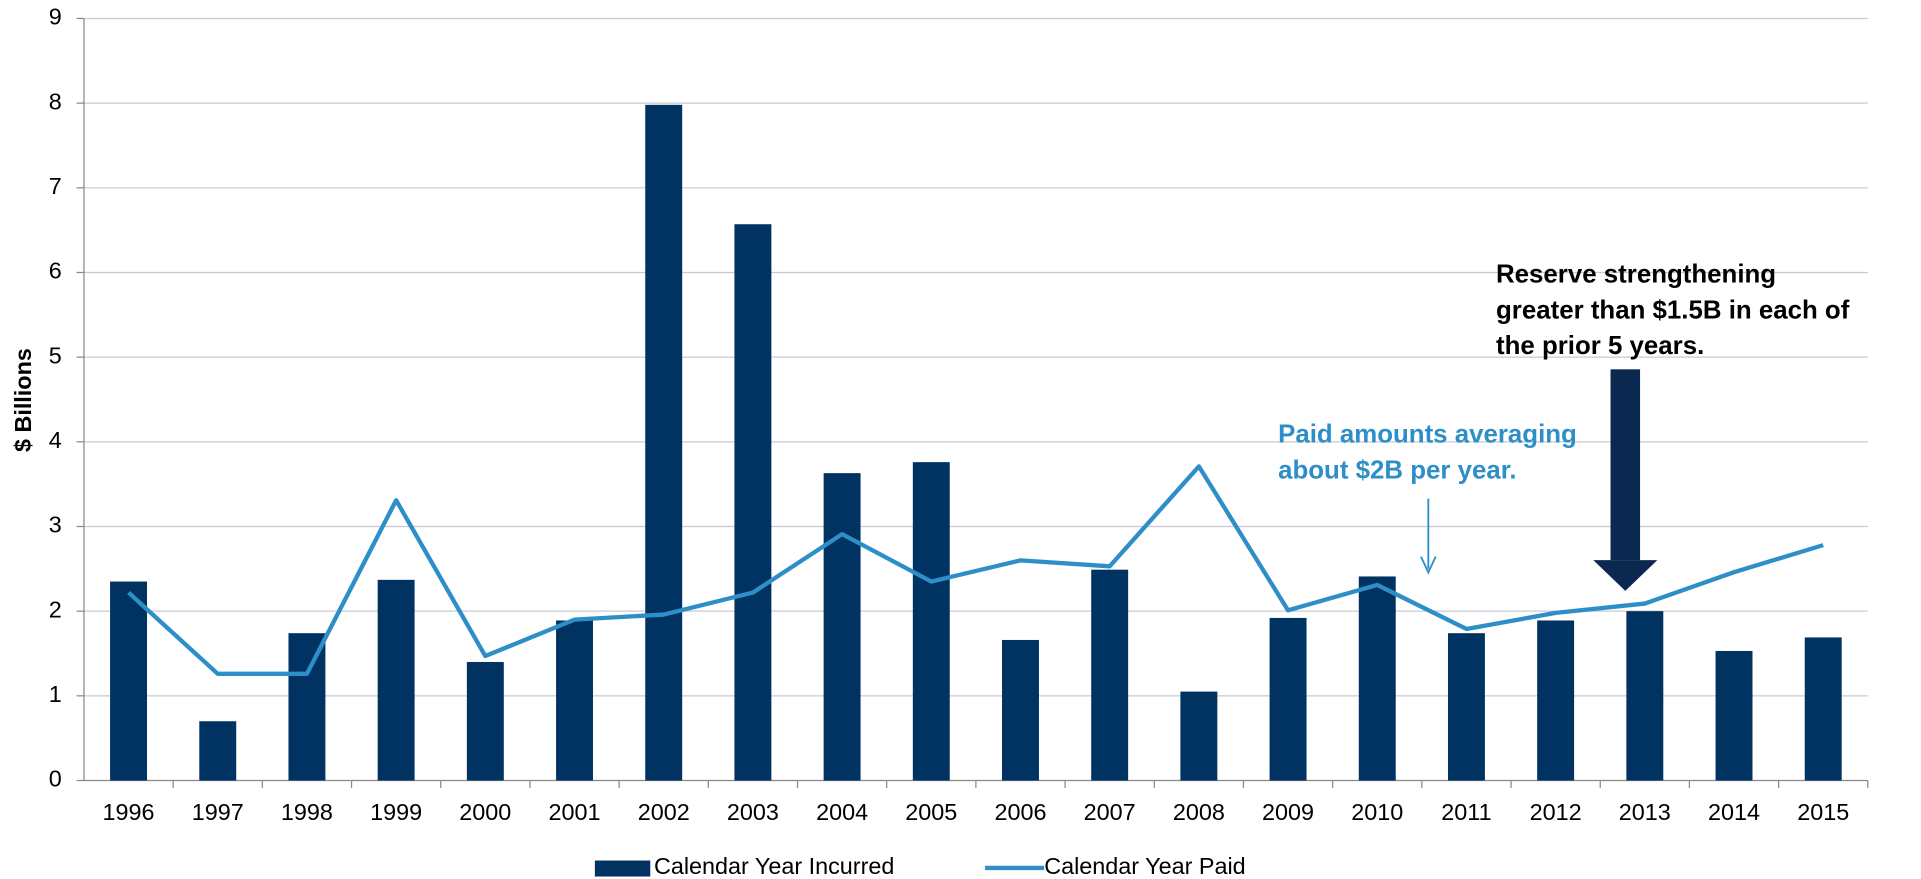  Describe the element at coordinates (129, 812) in the screenshot. I see `x-tick-label: 1996` at that location.